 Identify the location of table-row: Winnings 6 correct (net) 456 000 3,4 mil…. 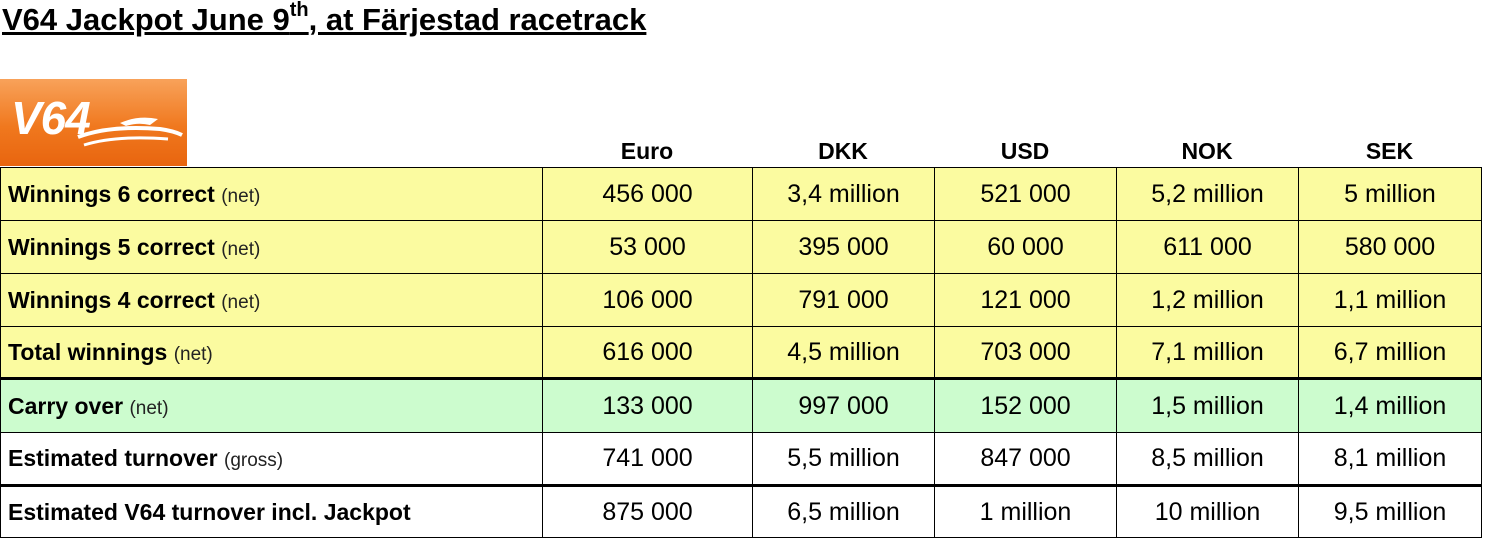
(741, 194).